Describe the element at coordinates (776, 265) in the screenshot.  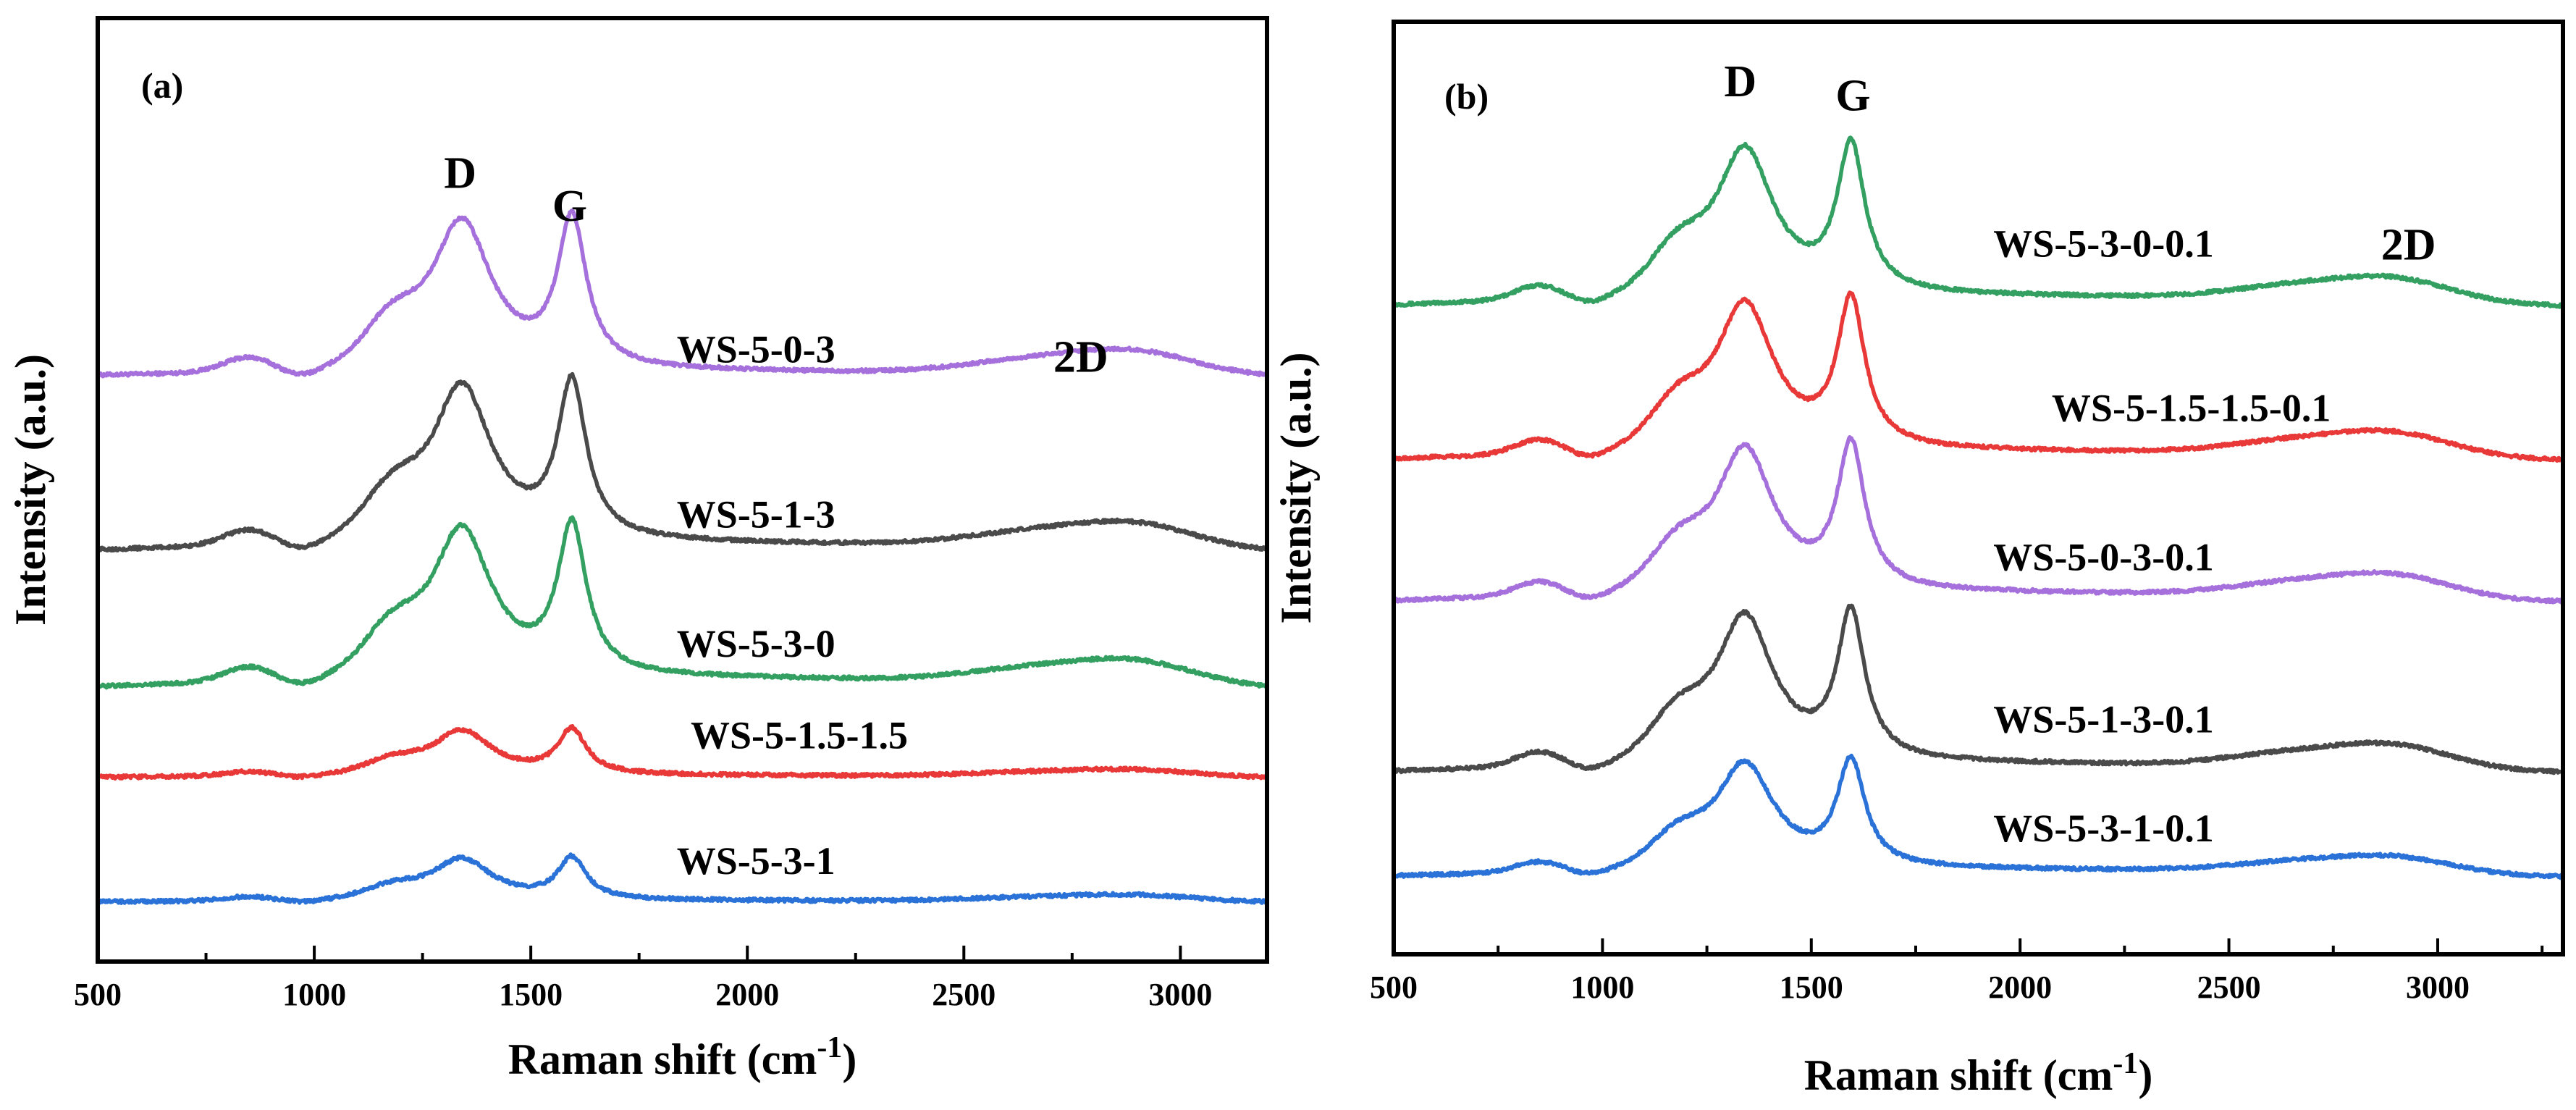
I see `panel-a-peak-labels: D G 2D` at that location.